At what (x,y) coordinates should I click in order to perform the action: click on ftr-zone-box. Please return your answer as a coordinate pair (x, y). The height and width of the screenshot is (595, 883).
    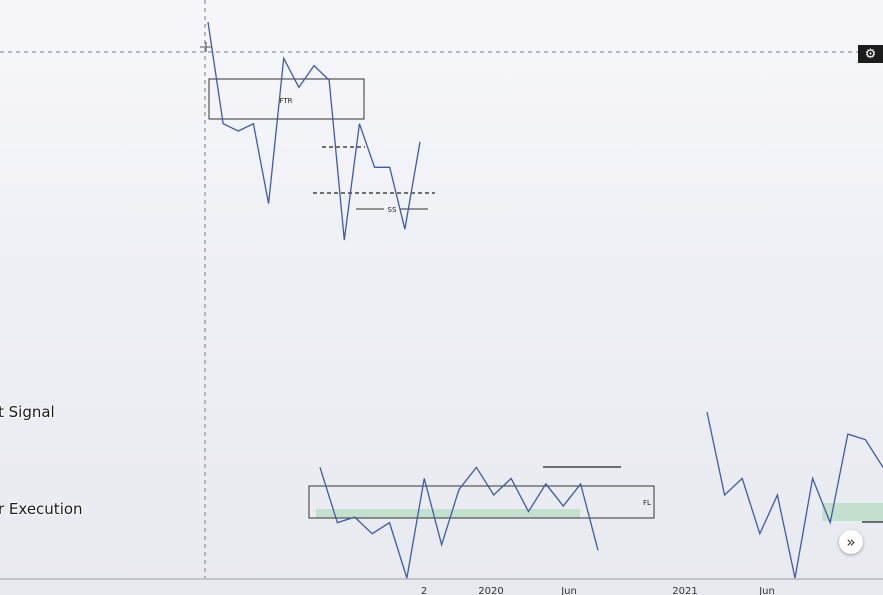
    Looking at the image, I should click on (286, 99).